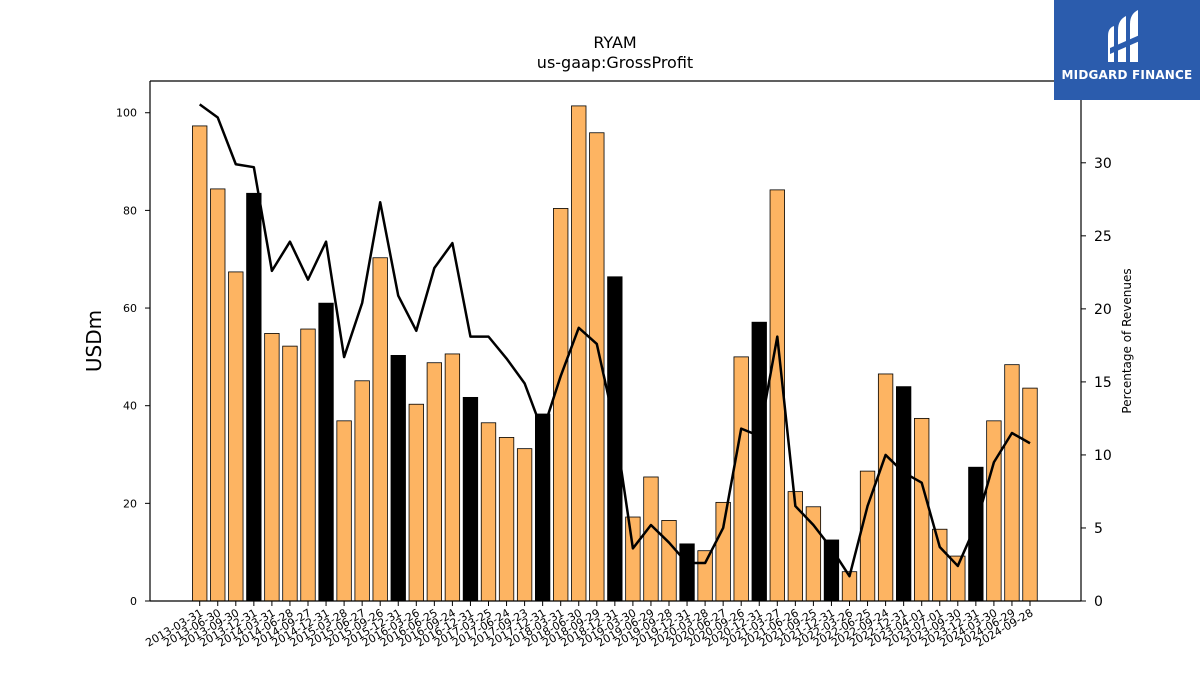 Image resolution: width=1200 pixels, height=675 pixels. Describe the element at coordinates (1127, 75) in the screenshot. I see `logo-text: MIDGARD FINANCE` at that location.